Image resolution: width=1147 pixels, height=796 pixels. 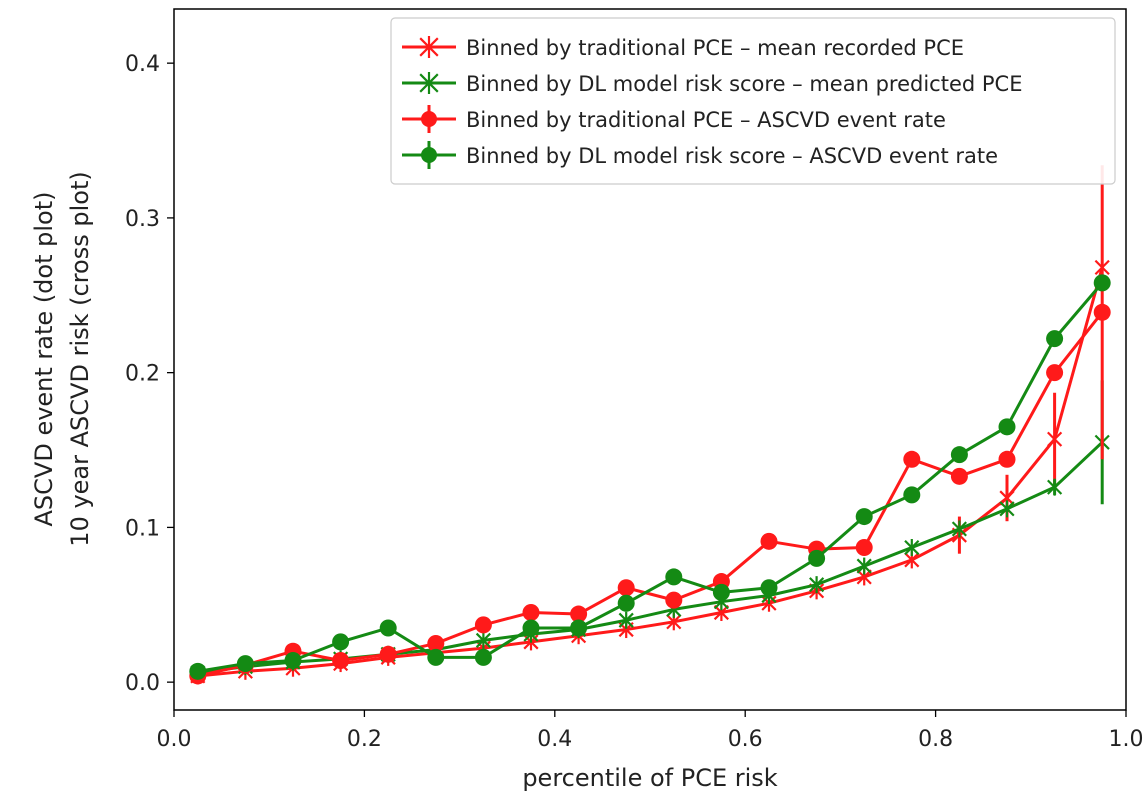 What do you see at coordinates (174, 739) in the screenshot?
I see `x-tick-label: 0.0` at bounding box center [174, 739].